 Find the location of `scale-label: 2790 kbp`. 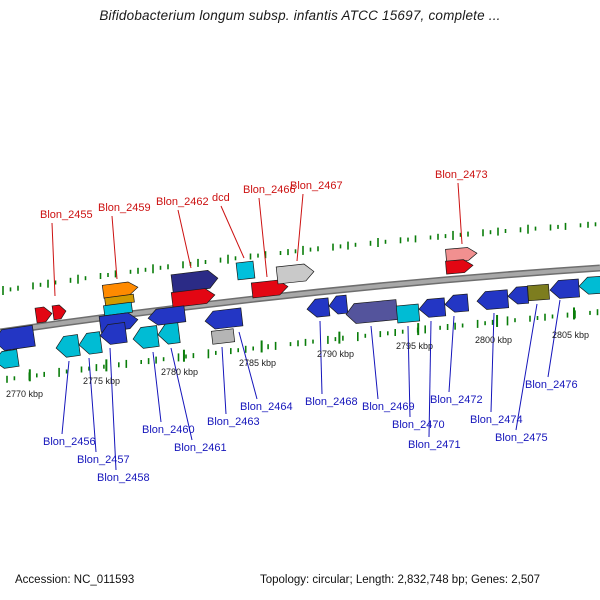

scale-label: 2790 kbp is located at coordinates (335, 354).